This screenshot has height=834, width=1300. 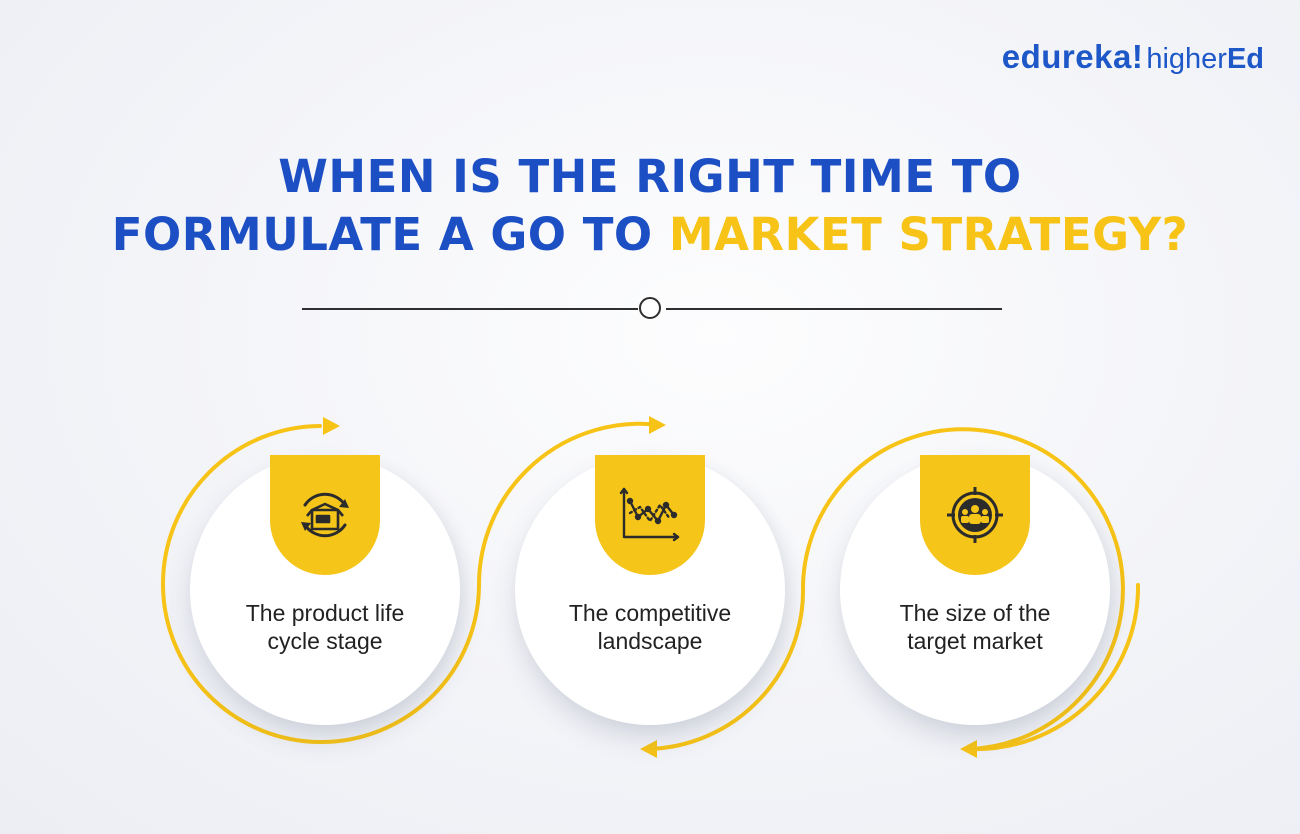 What do you see at coordinates (390, 234) in the screenshot?
I see `title-line-2-prefix: FORMULATE A GO TO` at bounding box center [390, 234].